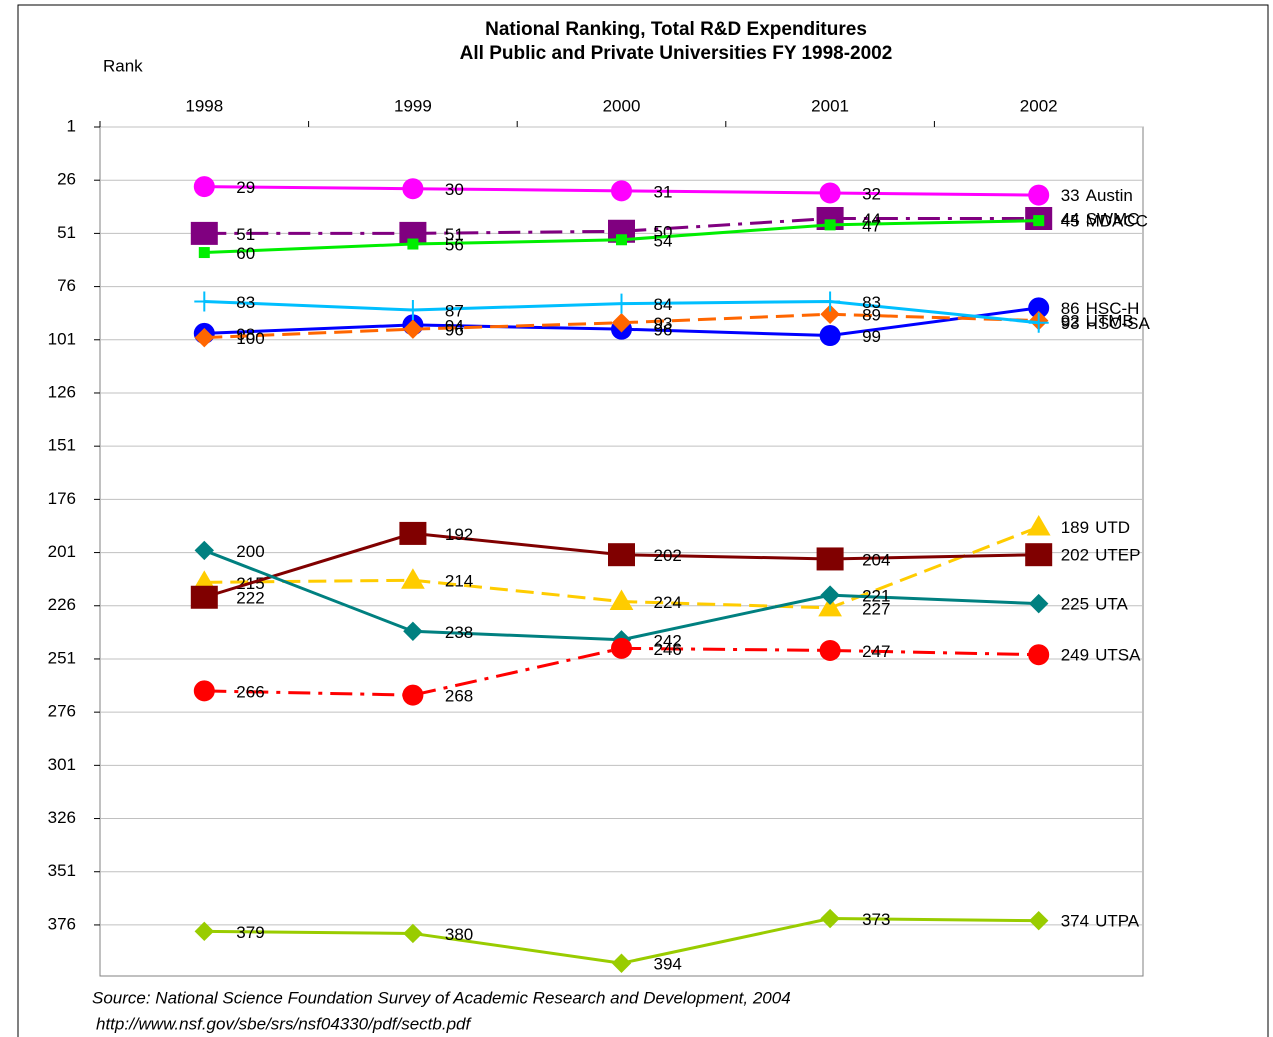 The image size is (1273, 1037). Describe the element at coordinates (62, 817) in the screenshot. I see `y-tick-label: 326` at that location.